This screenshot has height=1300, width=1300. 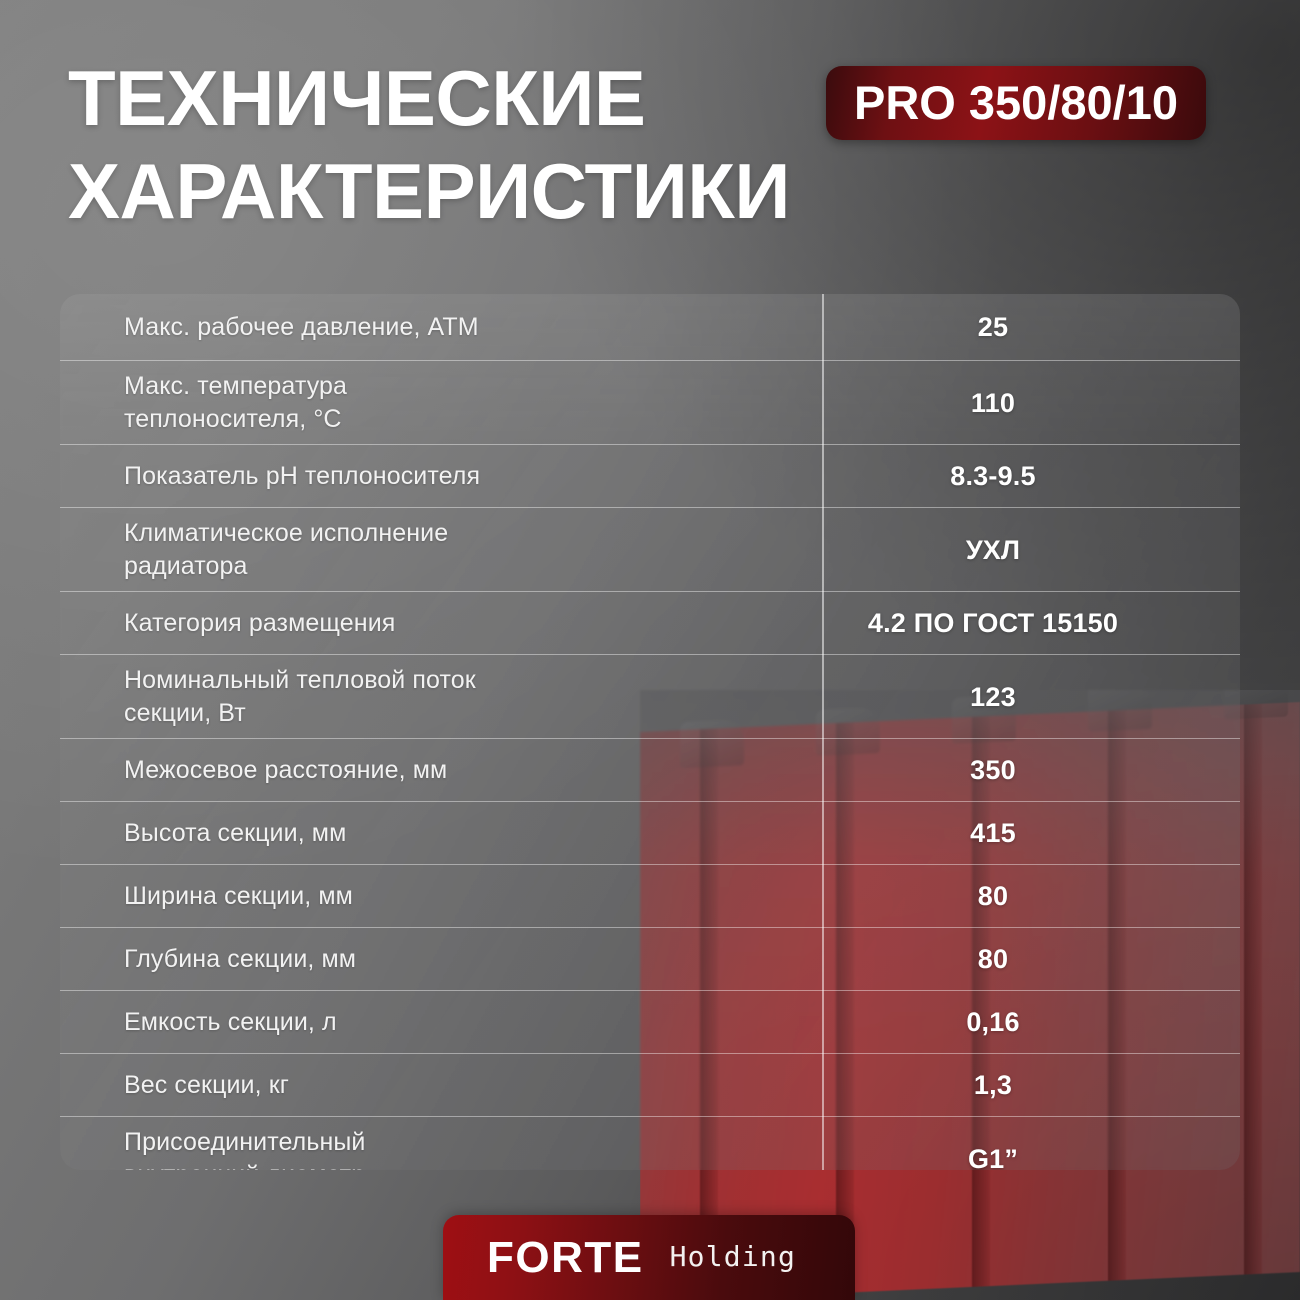 What do you see at coordinates (649, 1257) in the screenshot?
I see `brand-logo-badge: FORTE Holding` at bounding box center [649, 1257].